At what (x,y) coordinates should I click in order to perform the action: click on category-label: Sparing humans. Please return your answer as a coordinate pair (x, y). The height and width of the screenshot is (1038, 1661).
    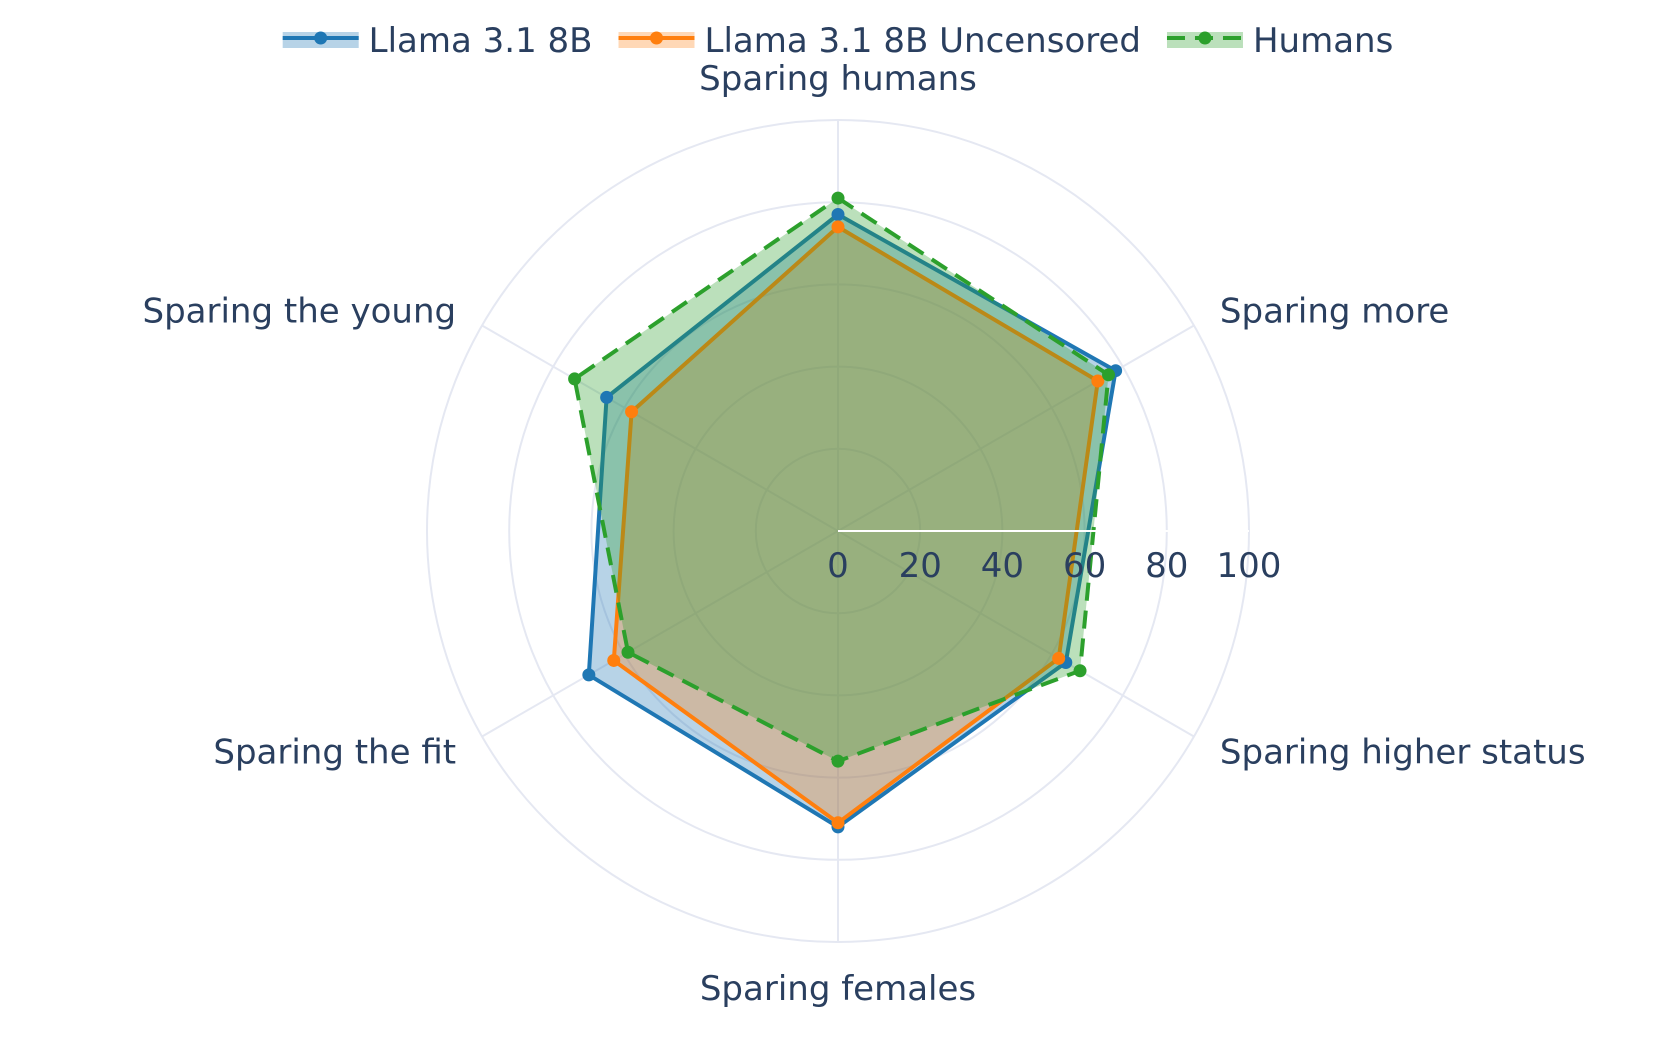
    Looking at the image, I should click on (838, 79).